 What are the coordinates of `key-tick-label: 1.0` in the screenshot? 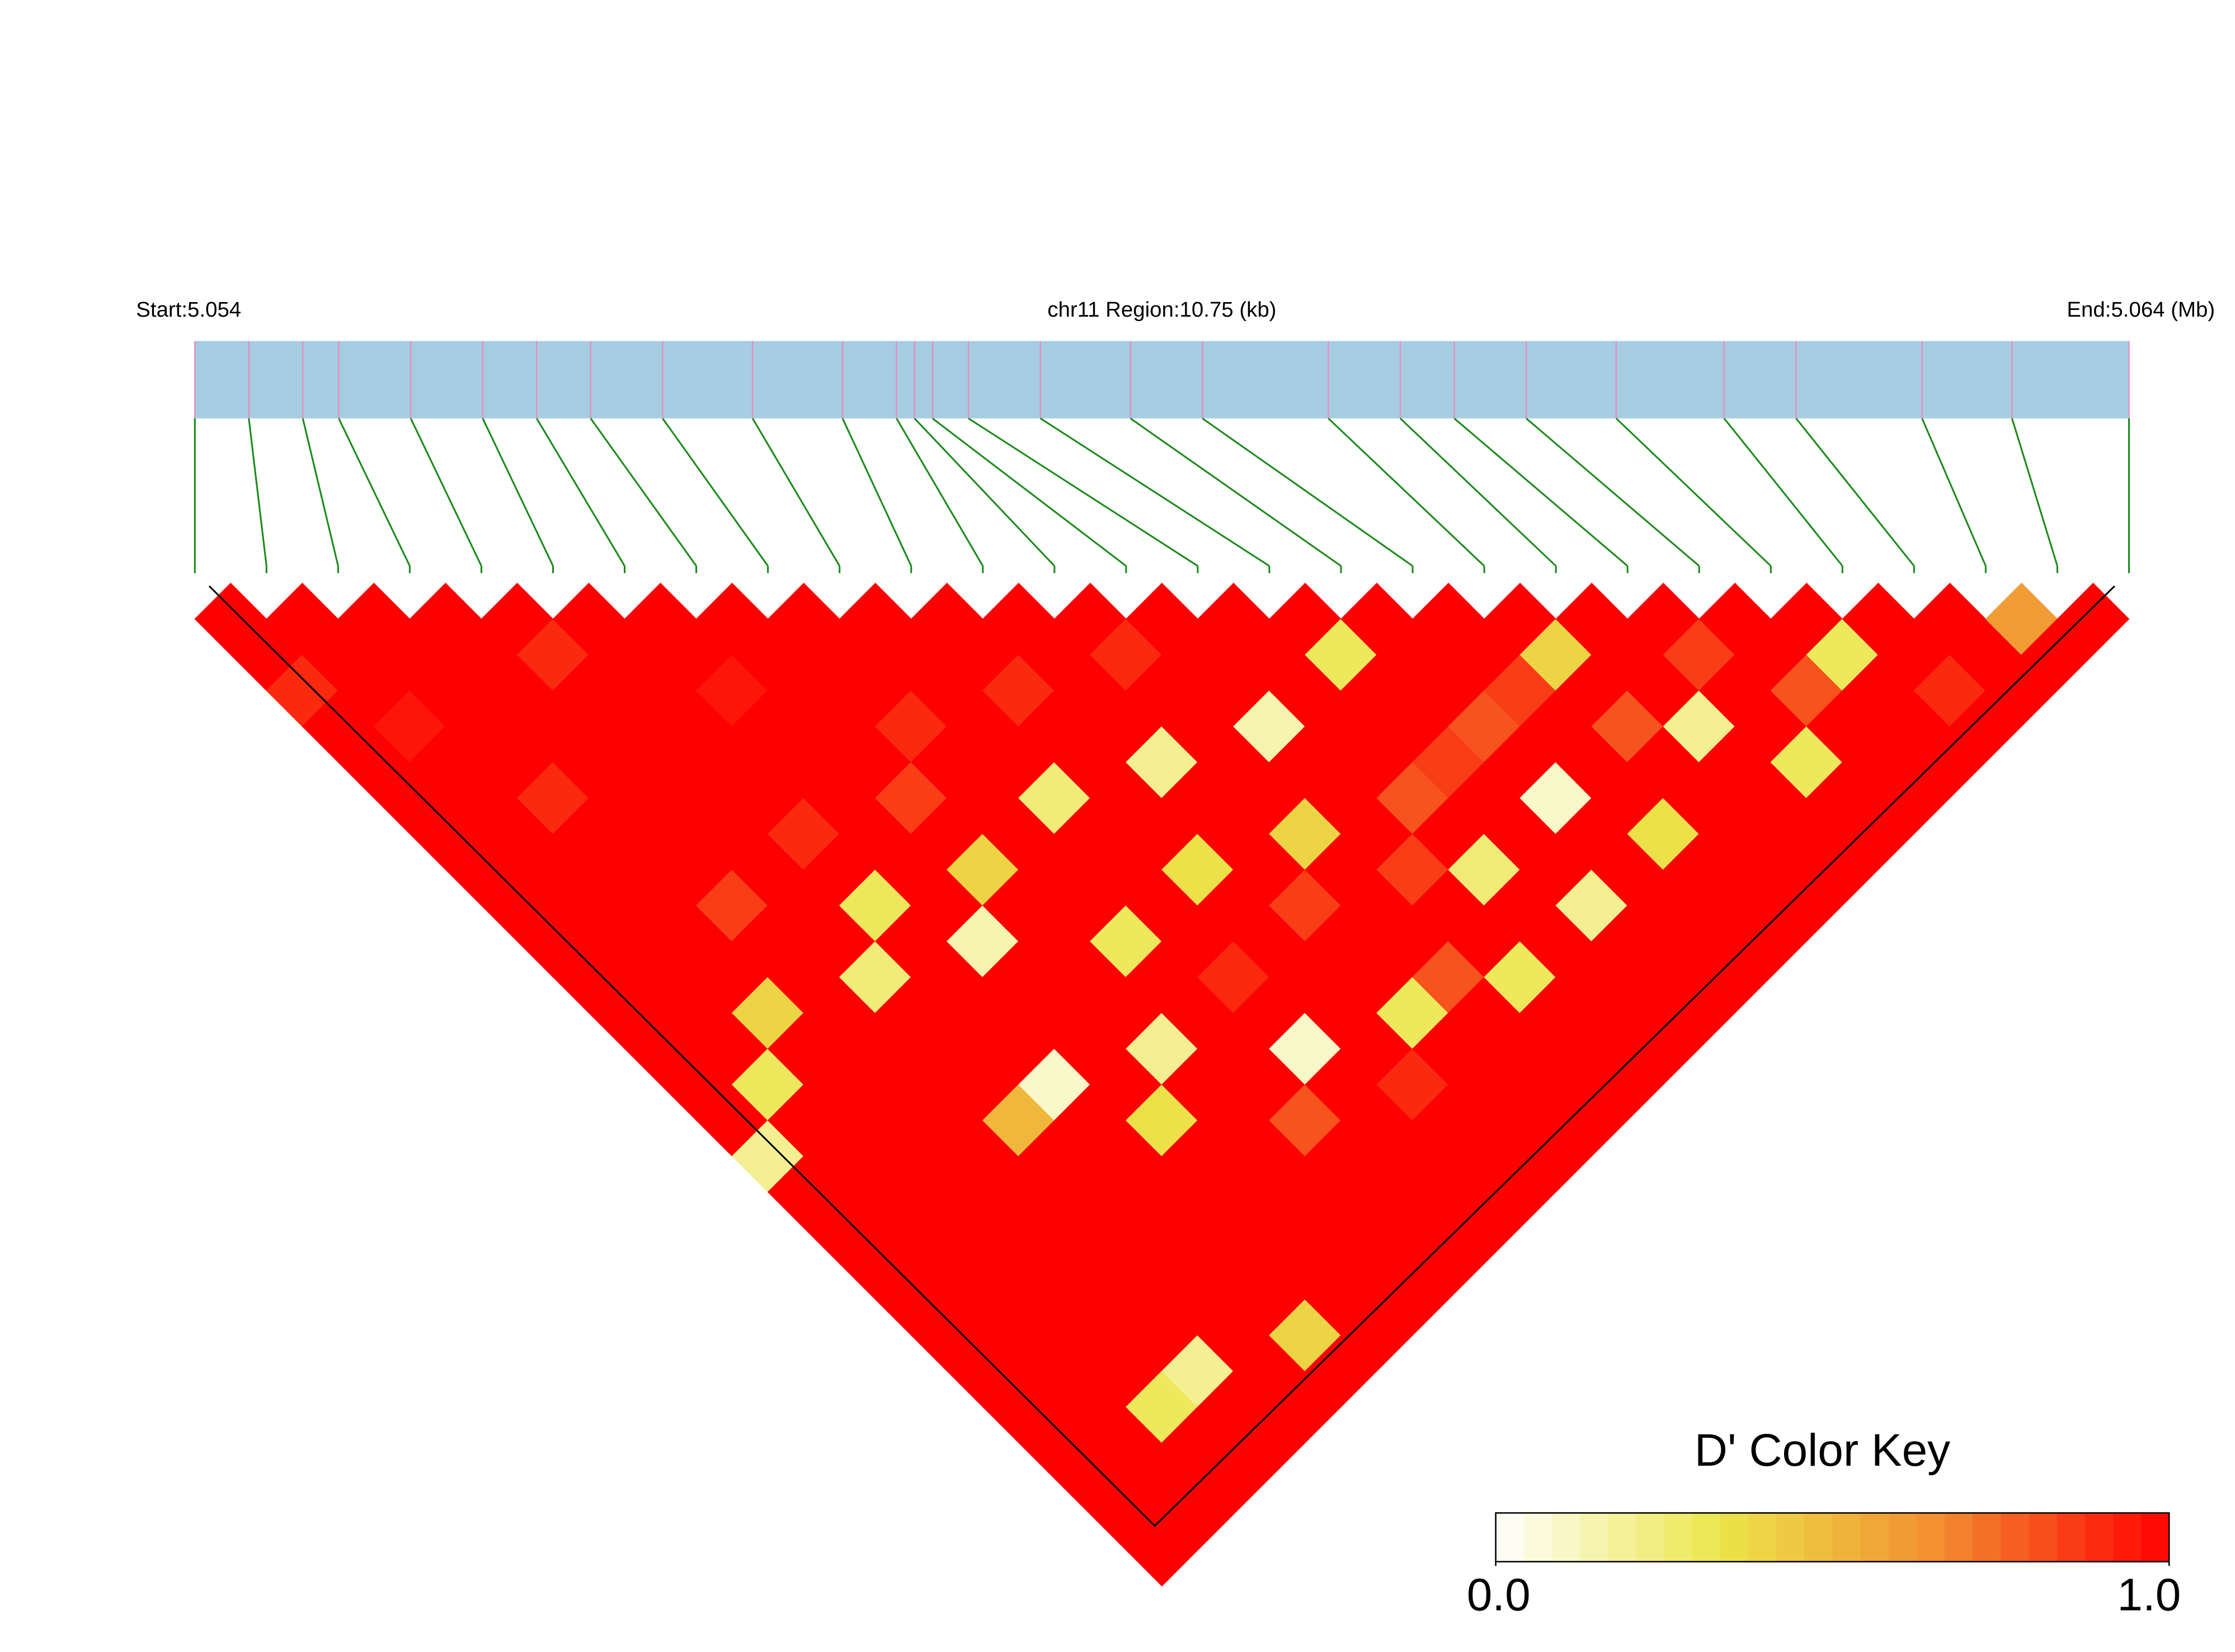 It's located at (2149, 1596).